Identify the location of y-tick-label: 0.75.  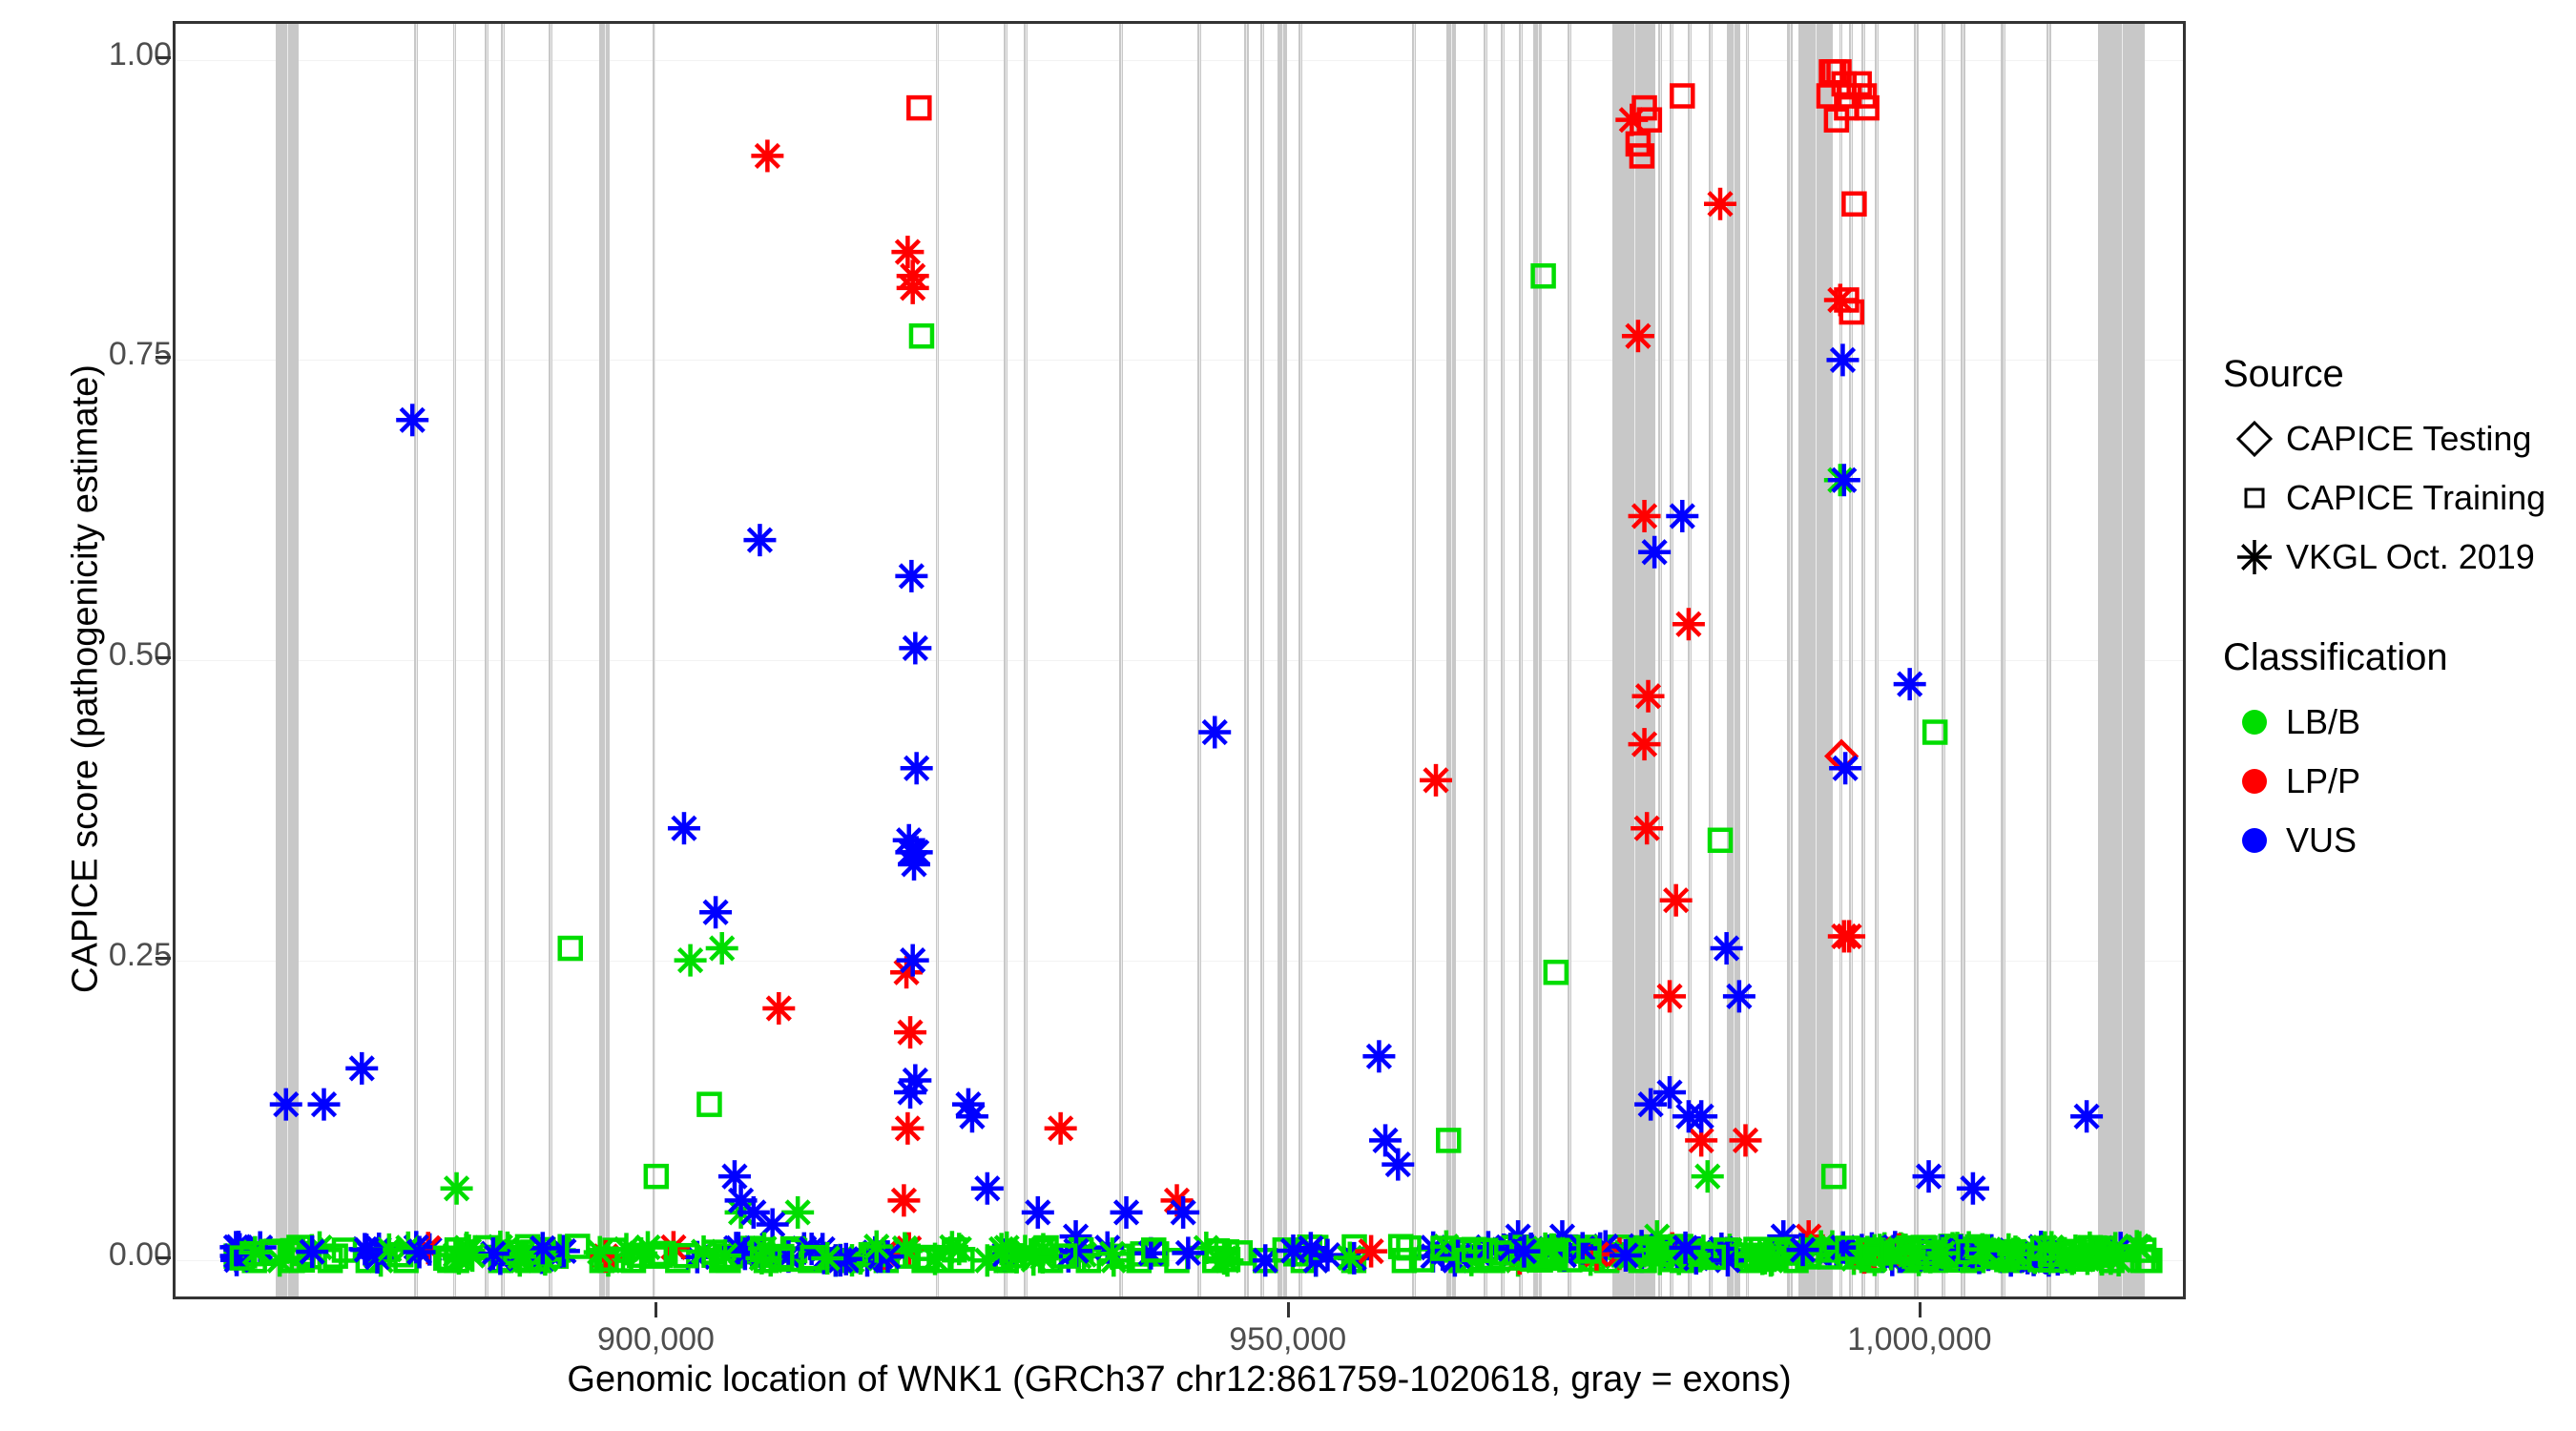
(140, 354).